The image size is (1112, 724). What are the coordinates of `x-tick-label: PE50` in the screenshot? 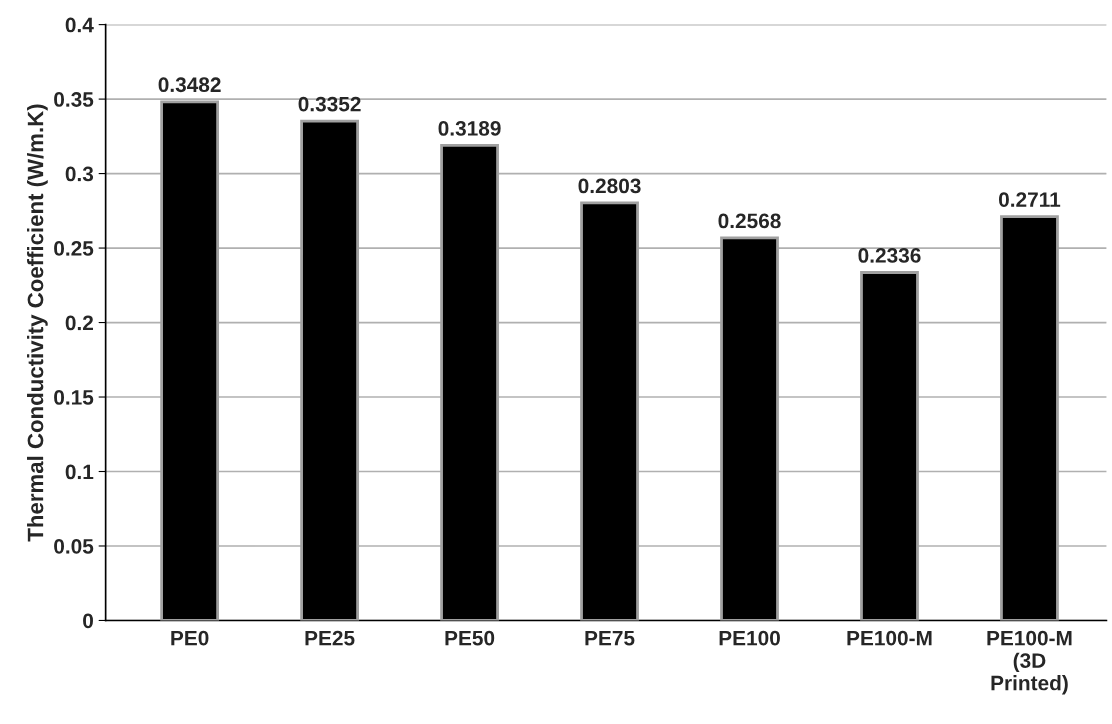 It's located at (470, 638).